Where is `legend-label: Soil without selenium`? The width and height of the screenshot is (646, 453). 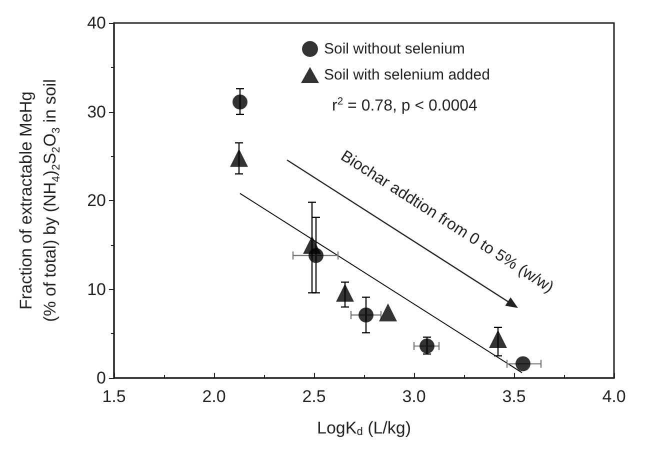 legend-label: Soil without selenium is located at coordinates (394, 49).